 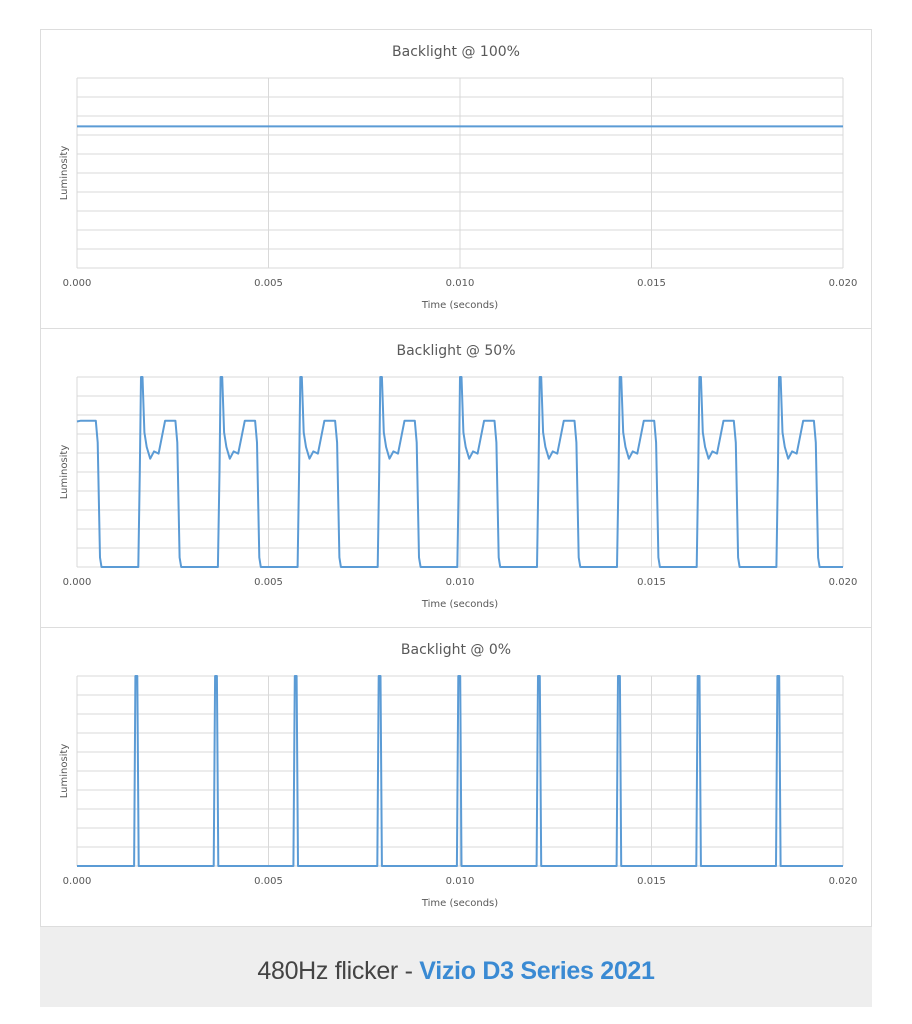 What do you see at coordinates (537, 971) in the screenshot?
I see `caption-brand-link: Vizio D3 Series 2021` at bounding box center [537, 971].